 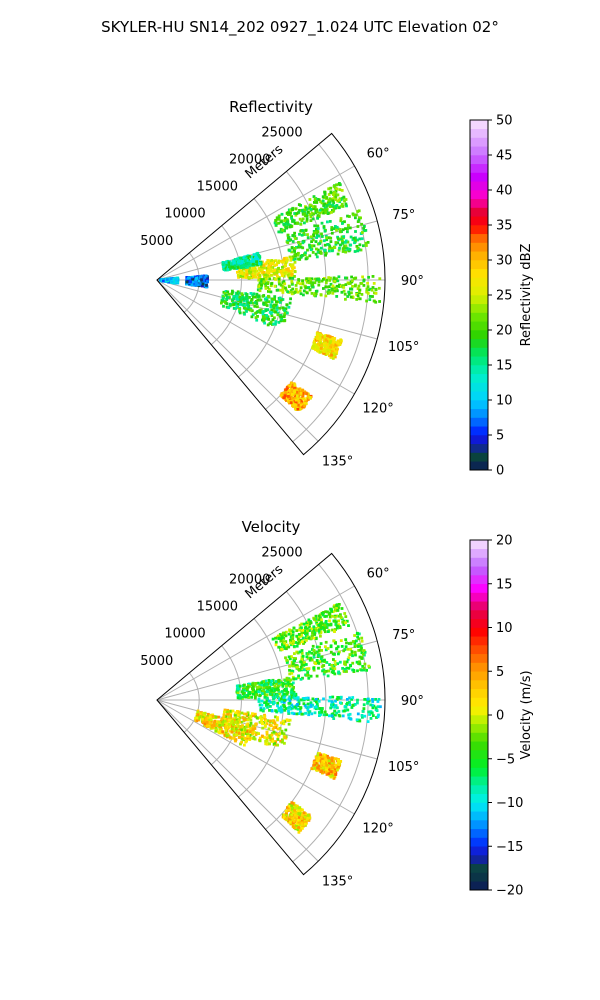 What do you see at coordinates (504, 156) in the screenshot?
I see `colorbar-tick-label: 45` at bounding box center [504, 156].